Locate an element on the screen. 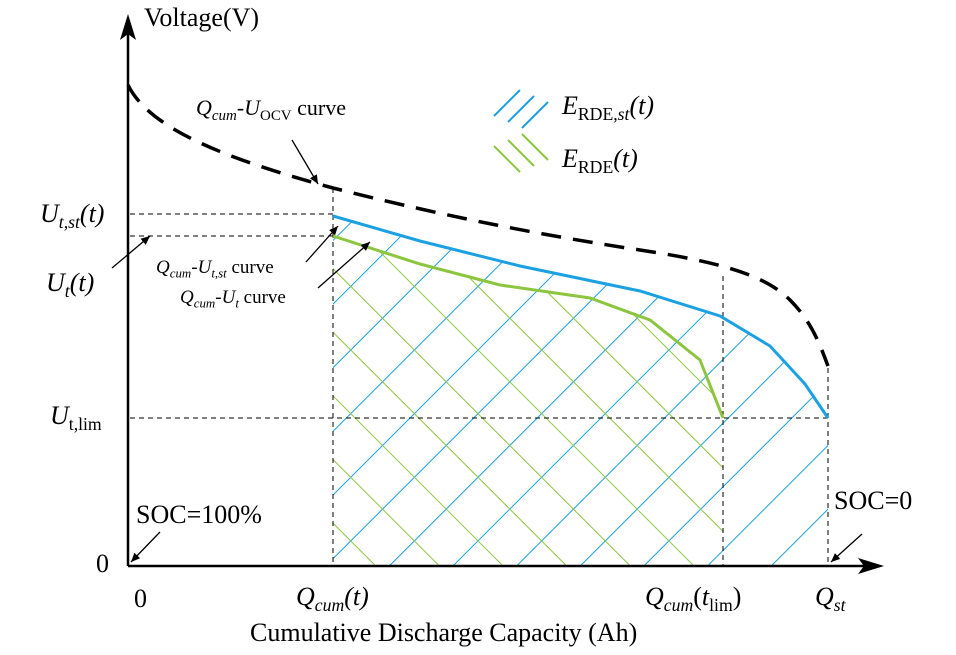 Image resolution: width=956 pixels, height=655 pixels. ut-leader-arrow is located at coordinates (344, 265).